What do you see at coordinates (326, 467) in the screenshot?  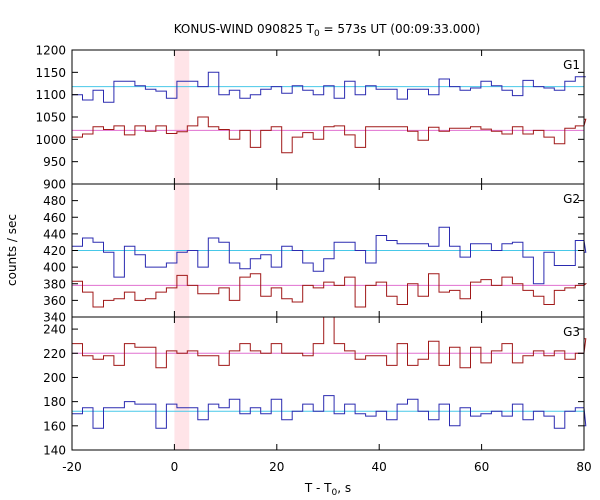 I see `x-axis: -20 0 20 40 60 80` at bounding box center [326, 467].